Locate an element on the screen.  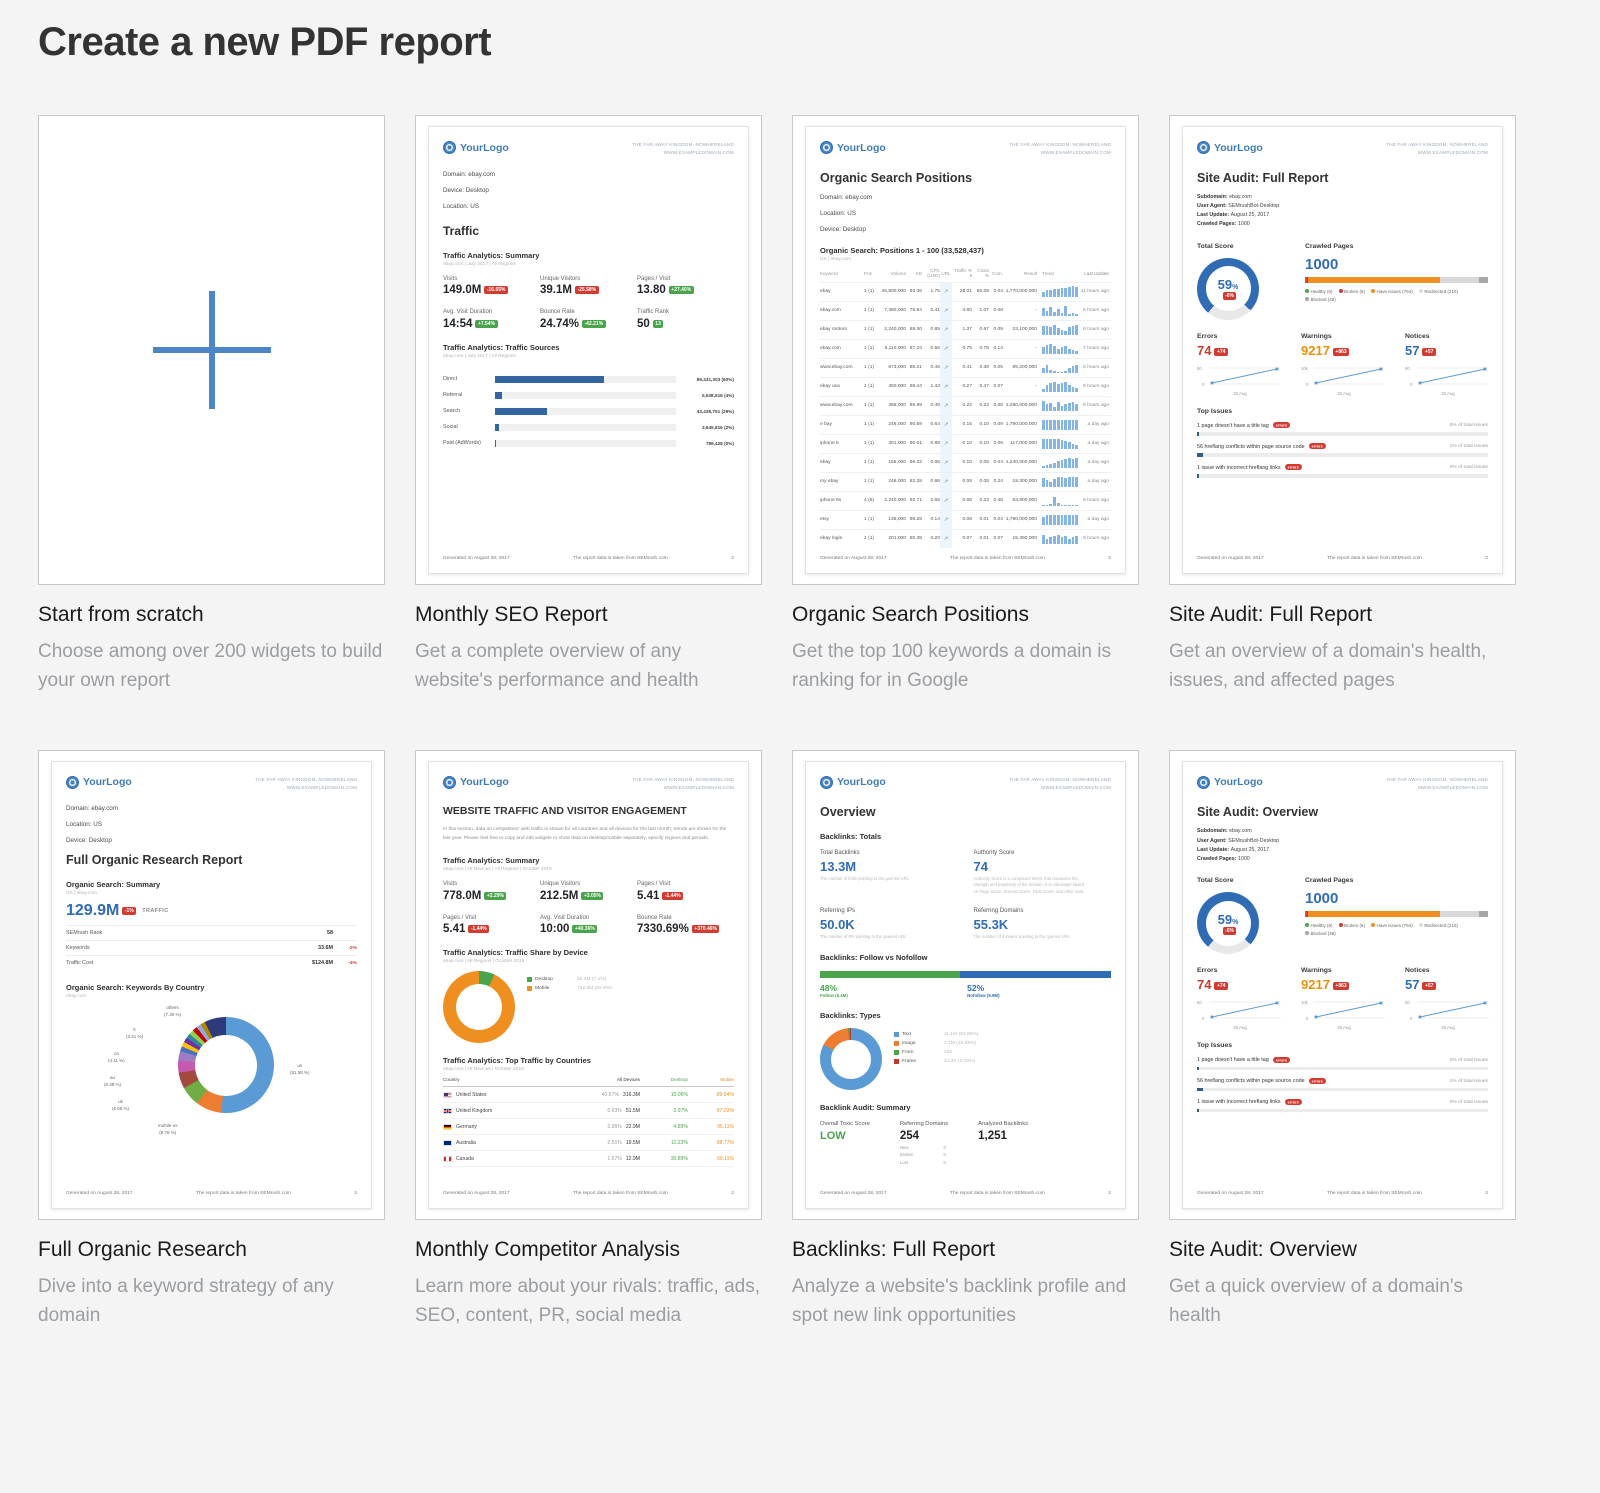
total-value: 55.3K is located at coordinates (991, 924).